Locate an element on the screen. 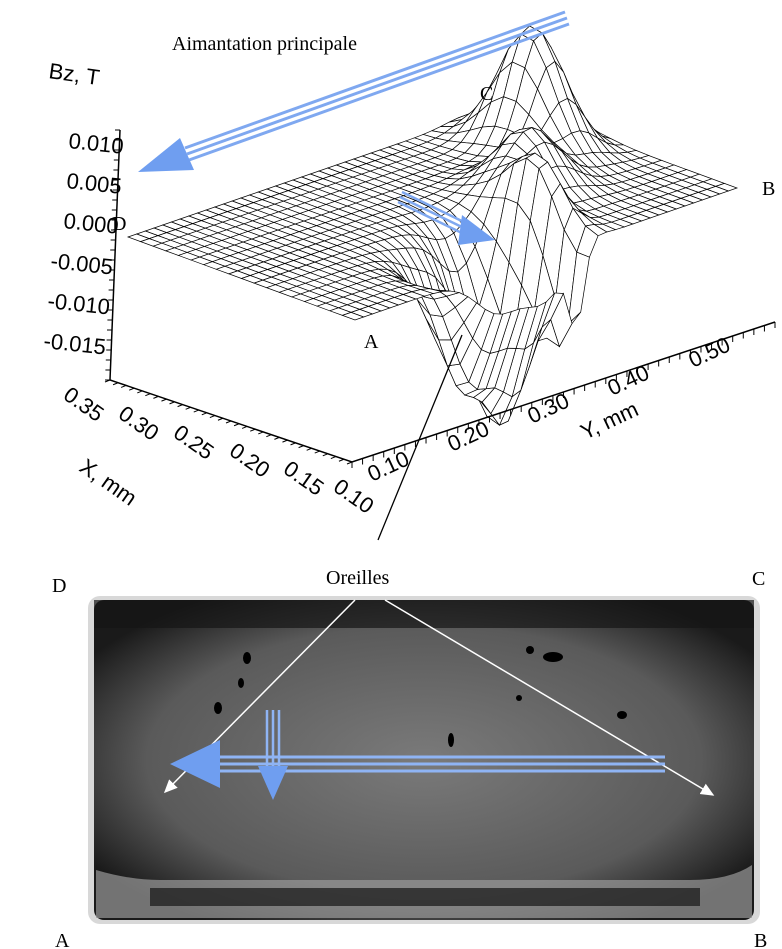 The height and width of the screenshot is (949, 782). x-tick-label: 0.20 is located at coordinates (249, 460).